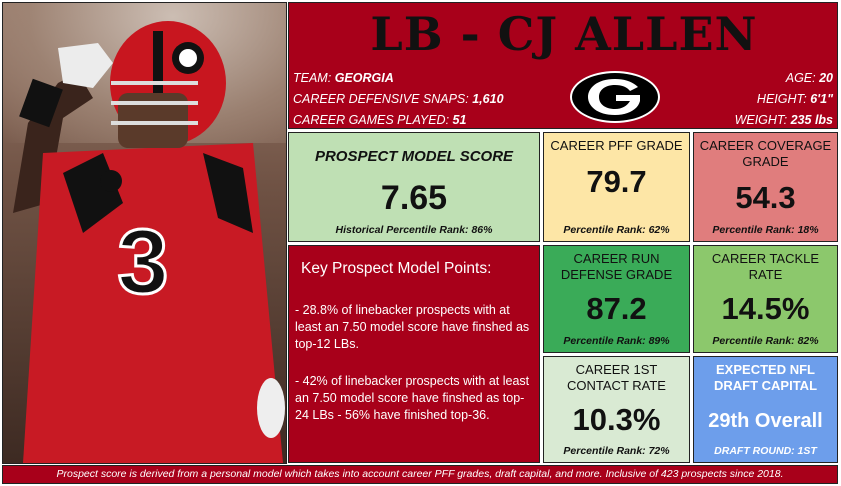  What do you see at coordinates (765, 153) in the screenshot?
I see `coverage-grade-label: CAREER COVERAGE GRADE` at bounding box center [765, 153].